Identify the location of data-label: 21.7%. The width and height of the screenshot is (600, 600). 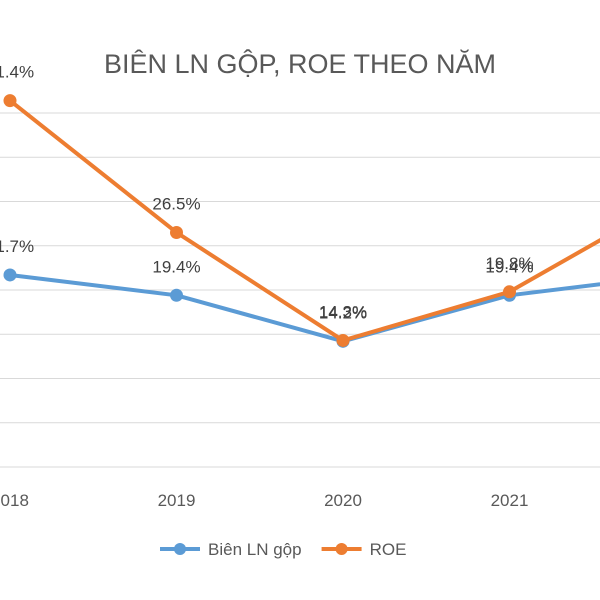
(17, 246).